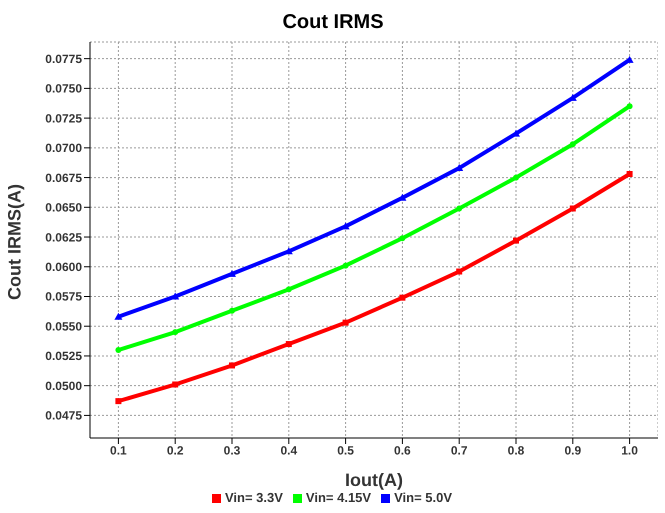 The height and width of the screenshot is (513, 665). Describe the element at coordinates (63, 118) in the screenshot. I see `y-tick-label: 0.0725` at that location.